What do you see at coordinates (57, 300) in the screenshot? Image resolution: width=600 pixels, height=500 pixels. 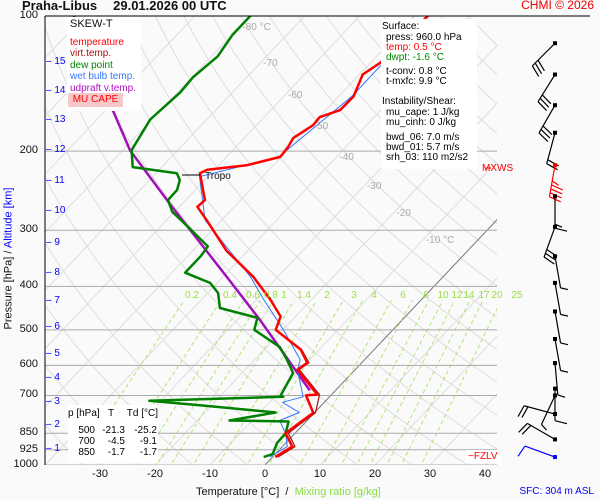 I see `altitude-value: 7` at bounding box center [57, 300].